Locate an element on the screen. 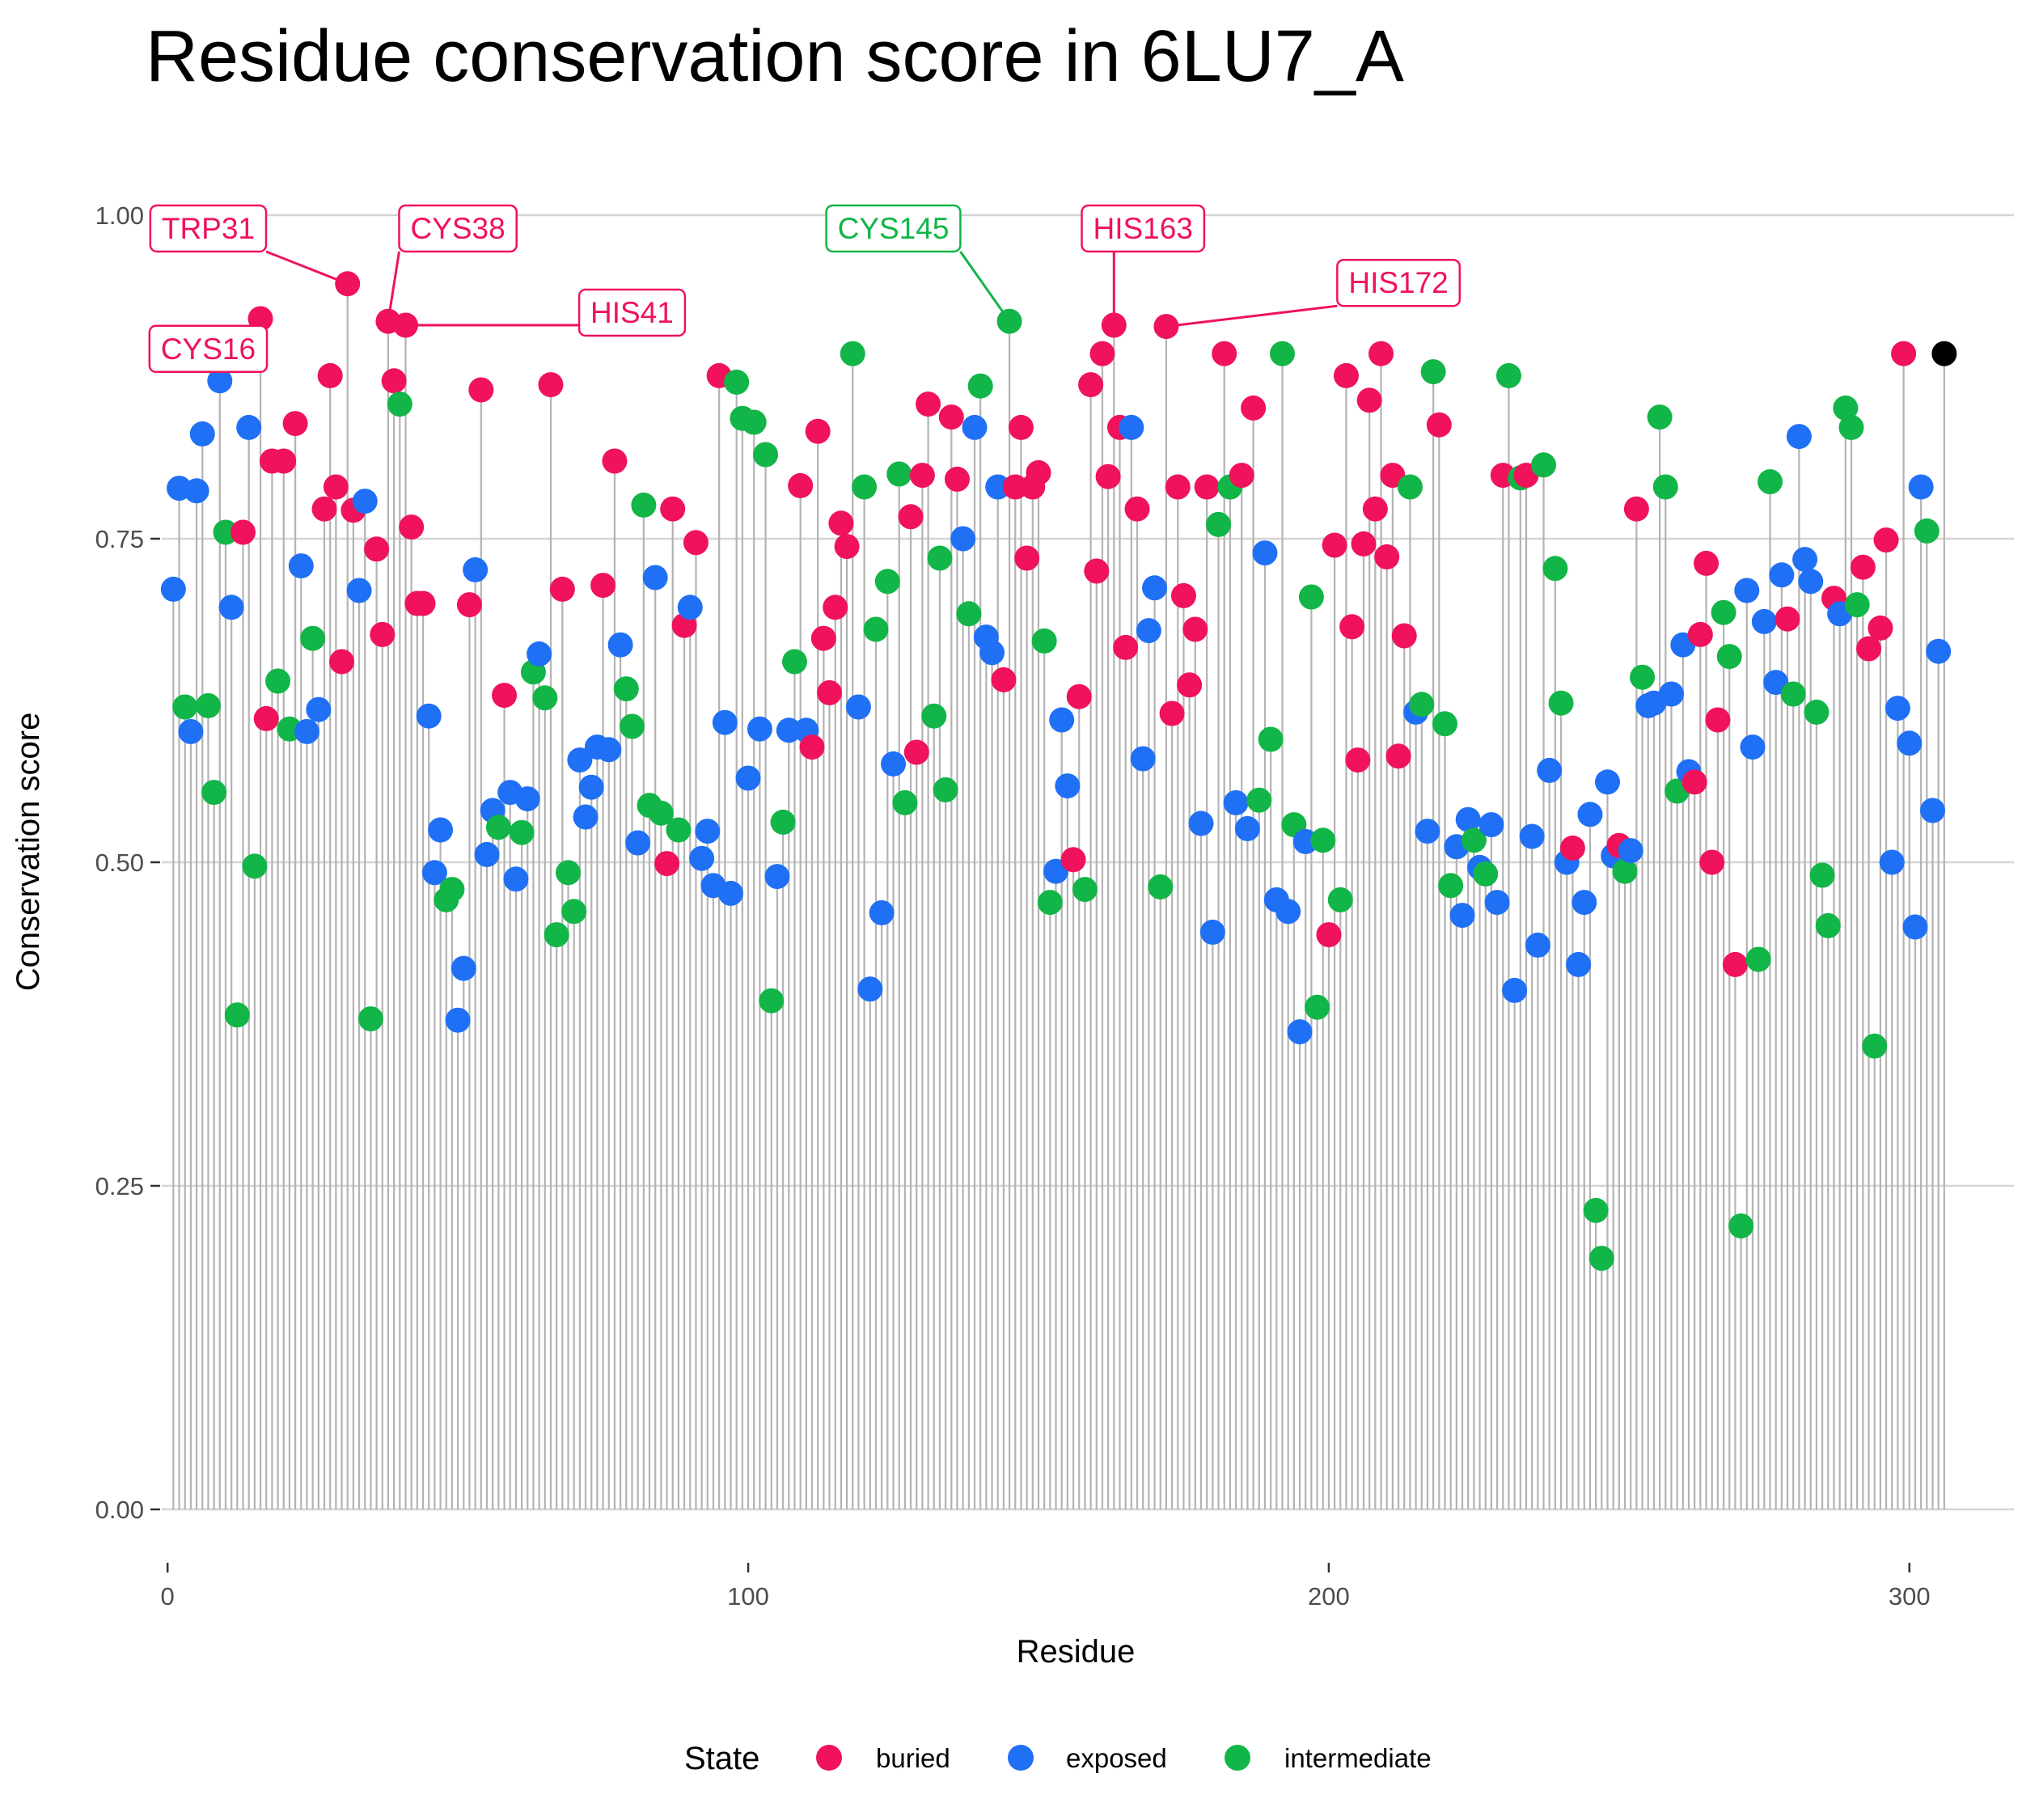 The width and height of the screenshot is (2022, 1820). callout-label: CYS145 is located at coordinates (894, 229).